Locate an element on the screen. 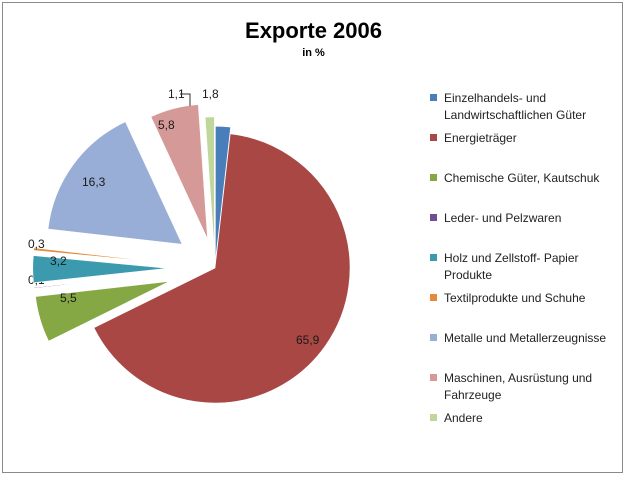  label-leader-line is located at coordinates (185, 99).